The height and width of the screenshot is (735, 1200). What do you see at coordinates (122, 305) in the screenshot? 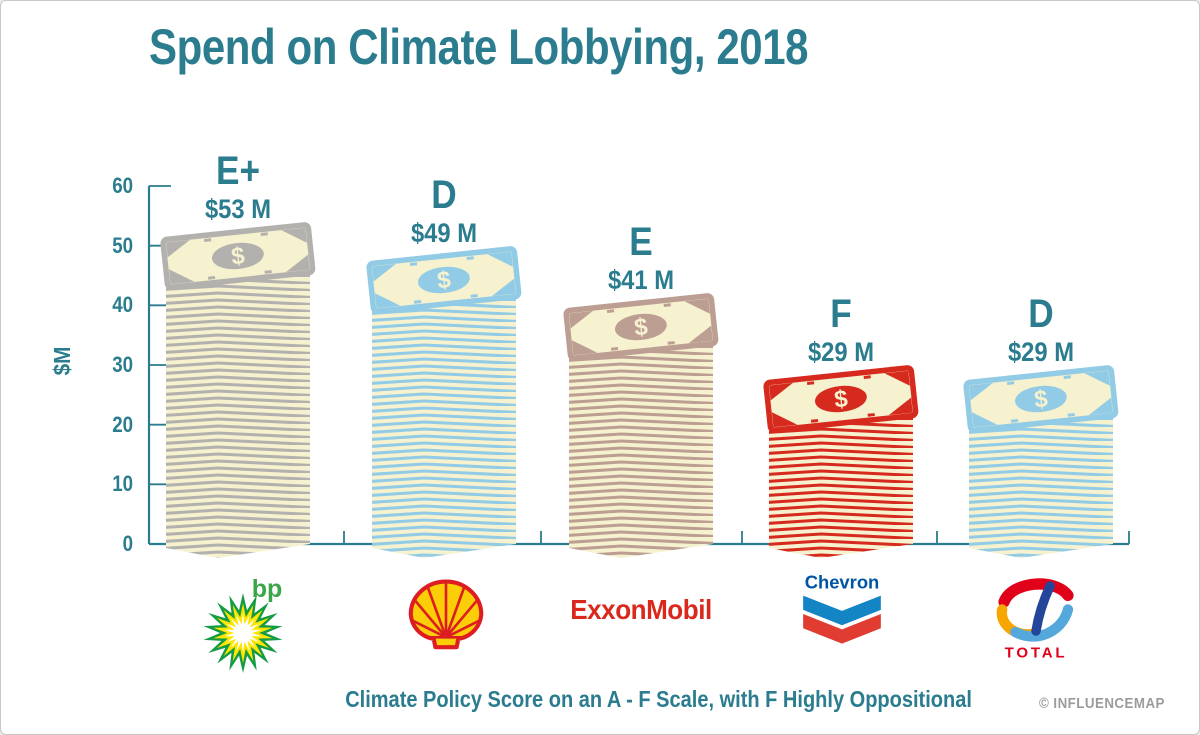
I see `y-tick-label-40: 40` at bounding box center [122, 305].